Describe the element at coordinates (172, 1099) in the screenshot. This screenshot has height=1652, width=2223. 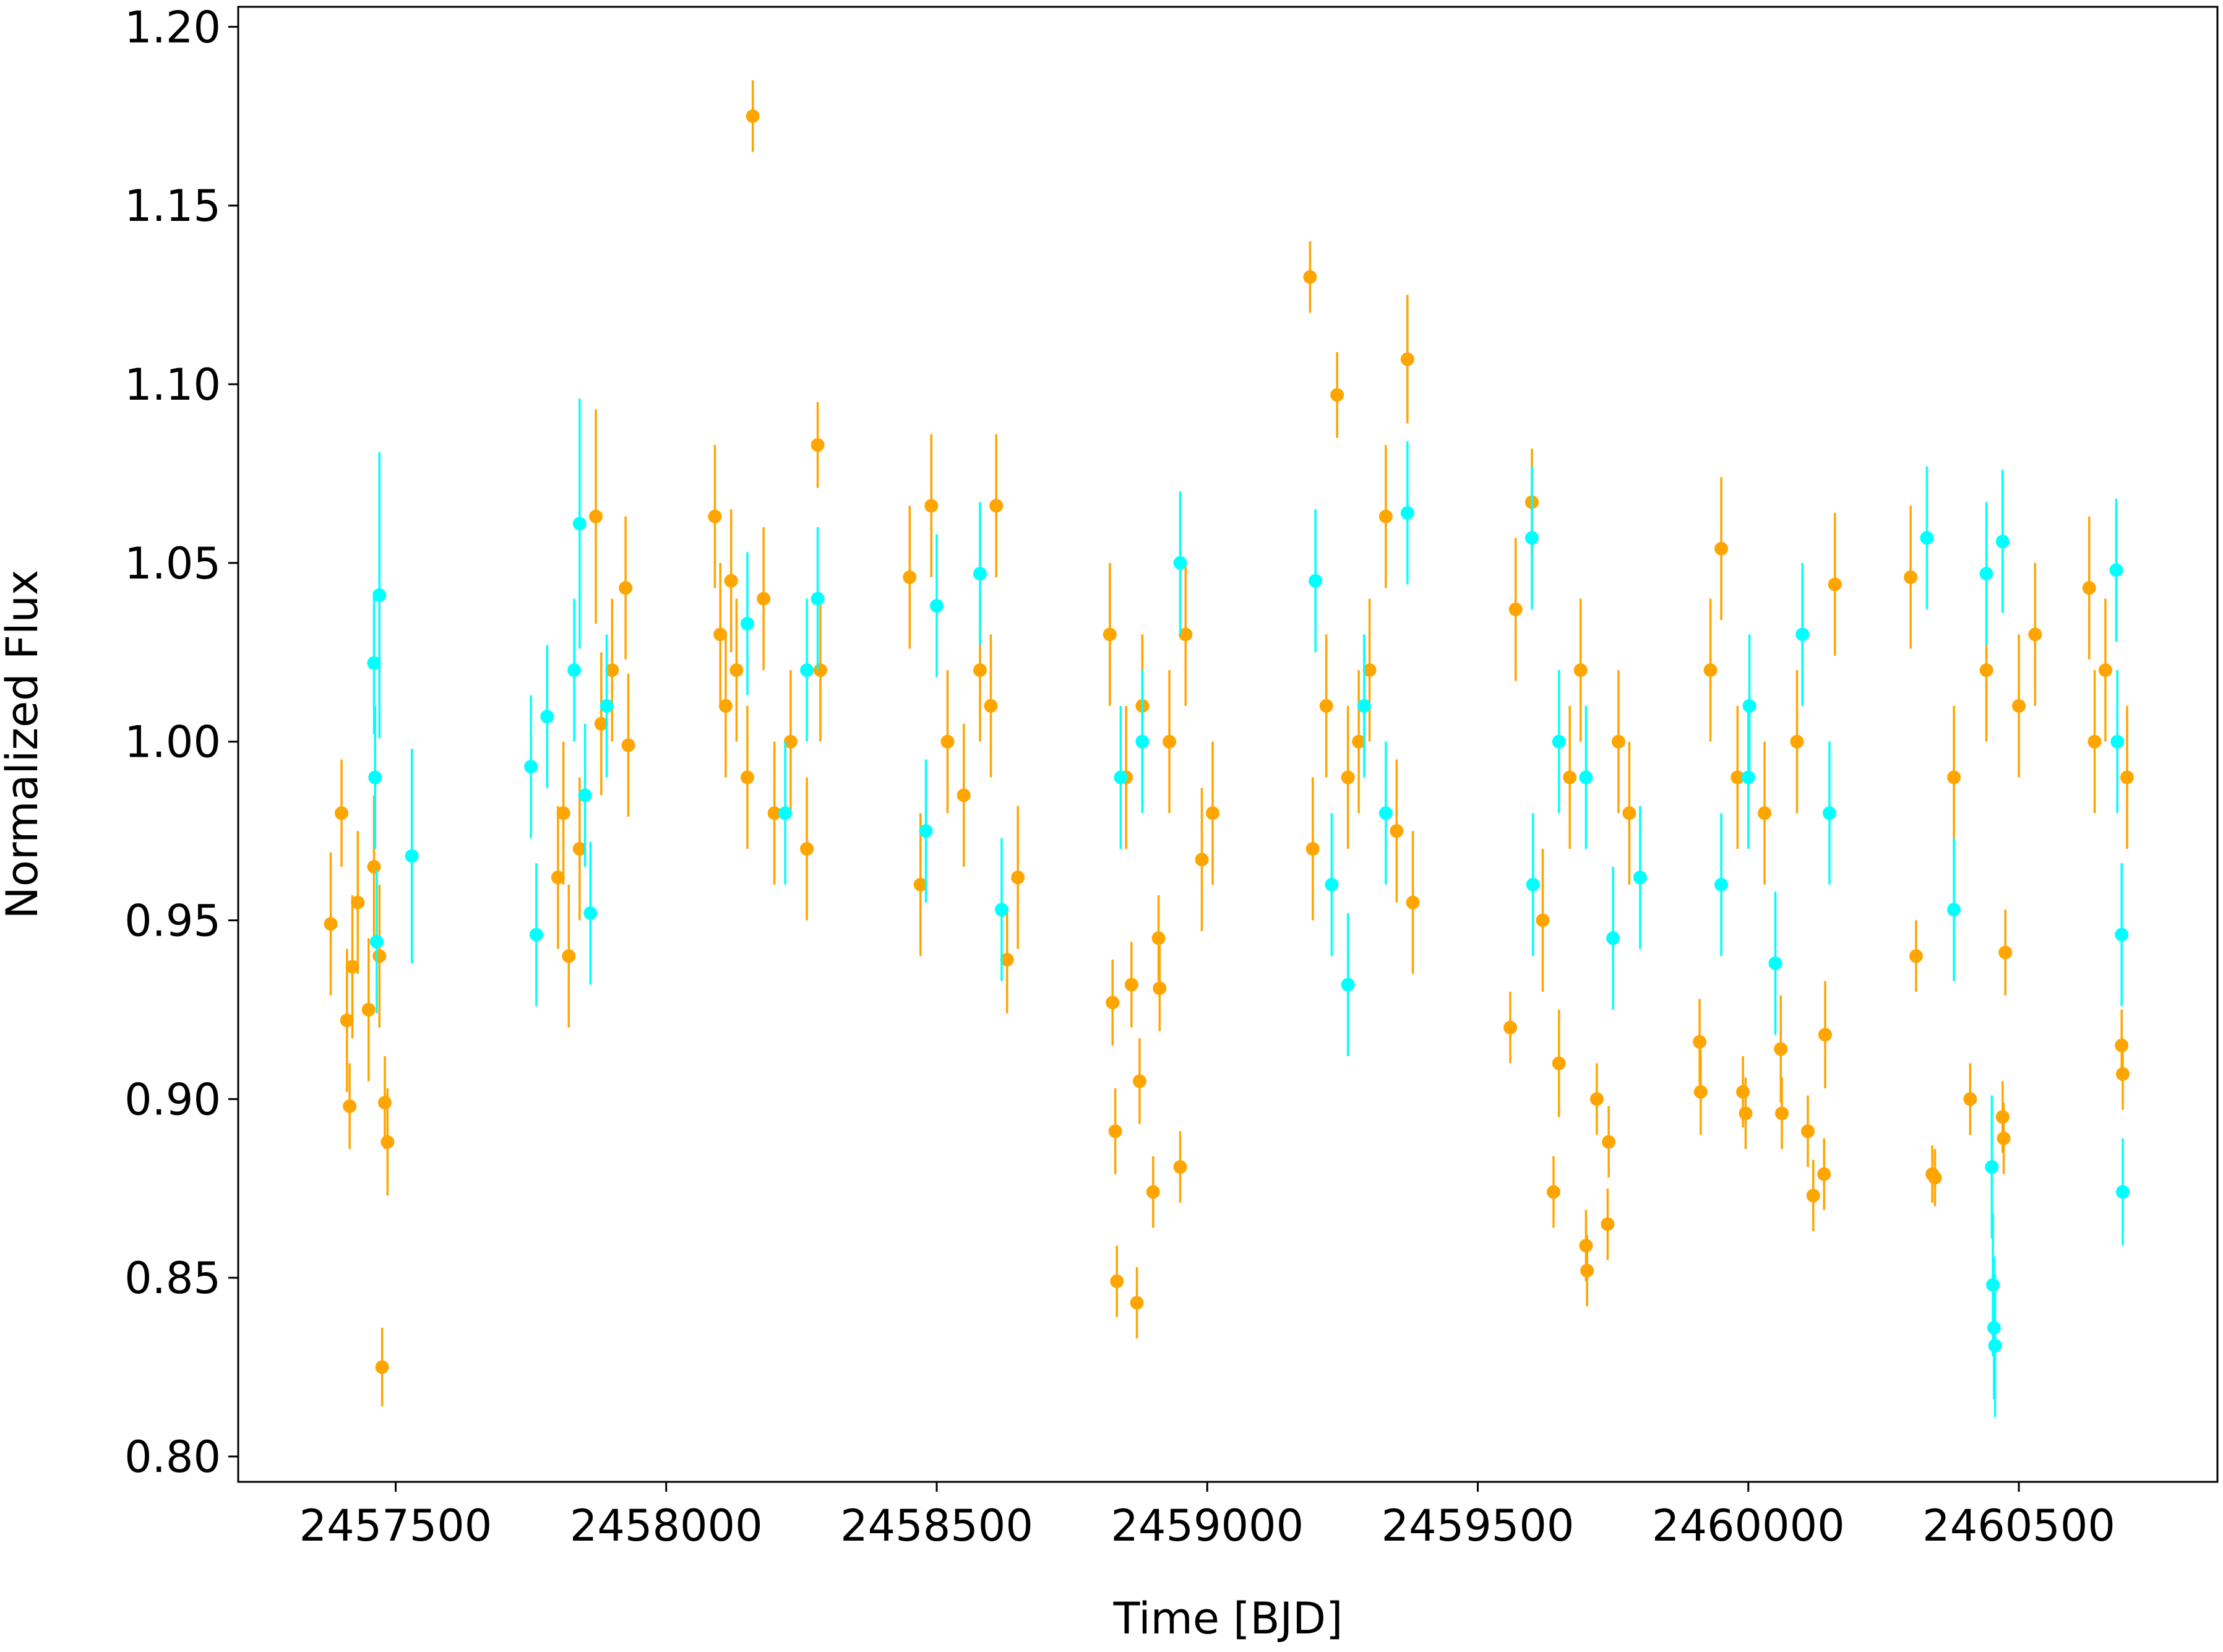
I see `y-tick-label: 0.90` at that location.